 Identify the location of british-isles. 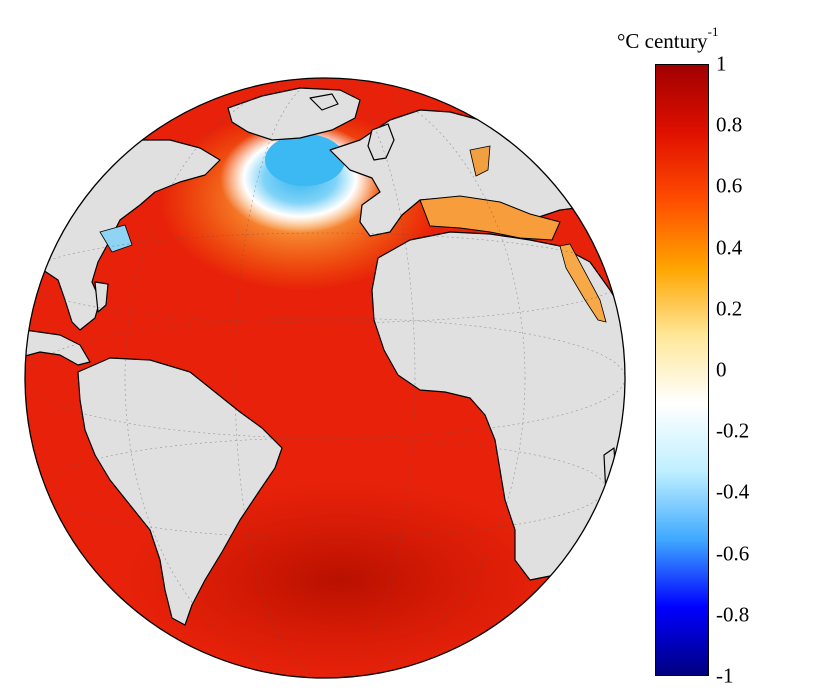
(381, 142).